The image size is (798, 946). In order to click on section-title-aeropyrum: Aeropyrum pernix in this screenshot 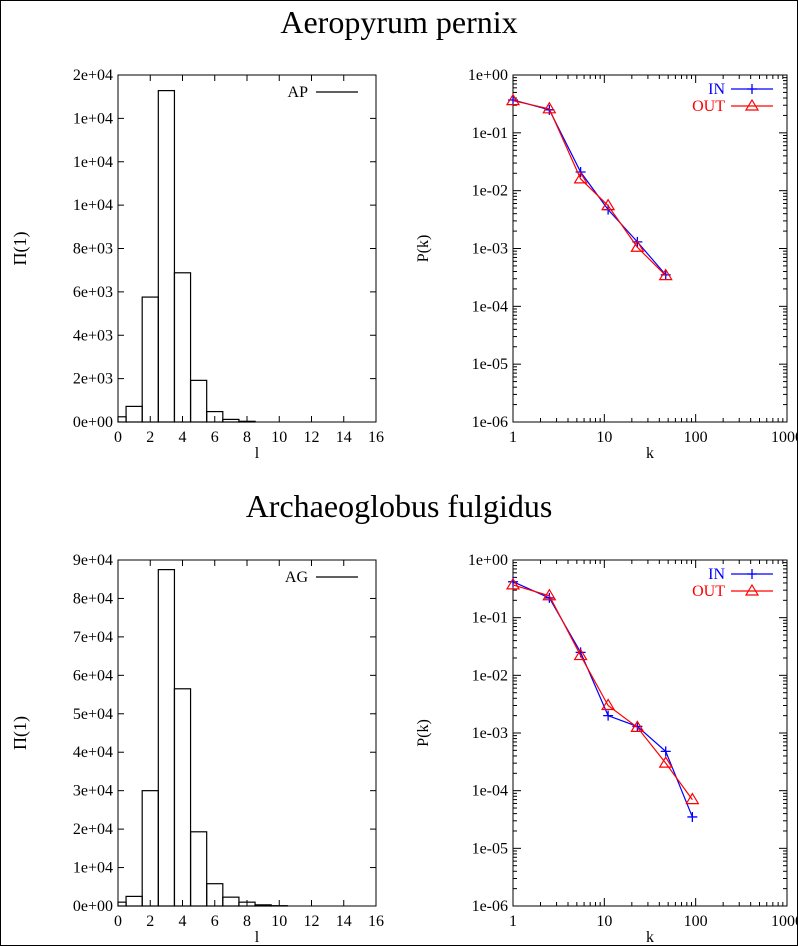, I will do `click(399, 22)`.